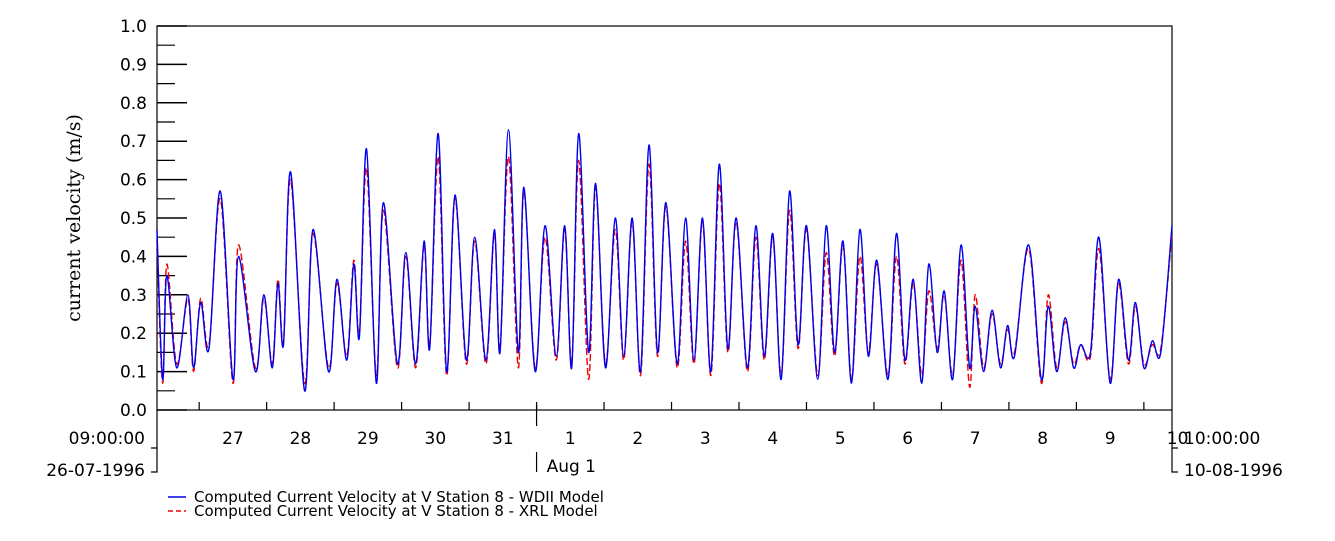 Image resolution: width=1335 pixels, height=541 pixels. What do you see at coordinates (637, 439) in the screenshot?
I see `x-tick-label: 2` at bounding box center [637, 439].